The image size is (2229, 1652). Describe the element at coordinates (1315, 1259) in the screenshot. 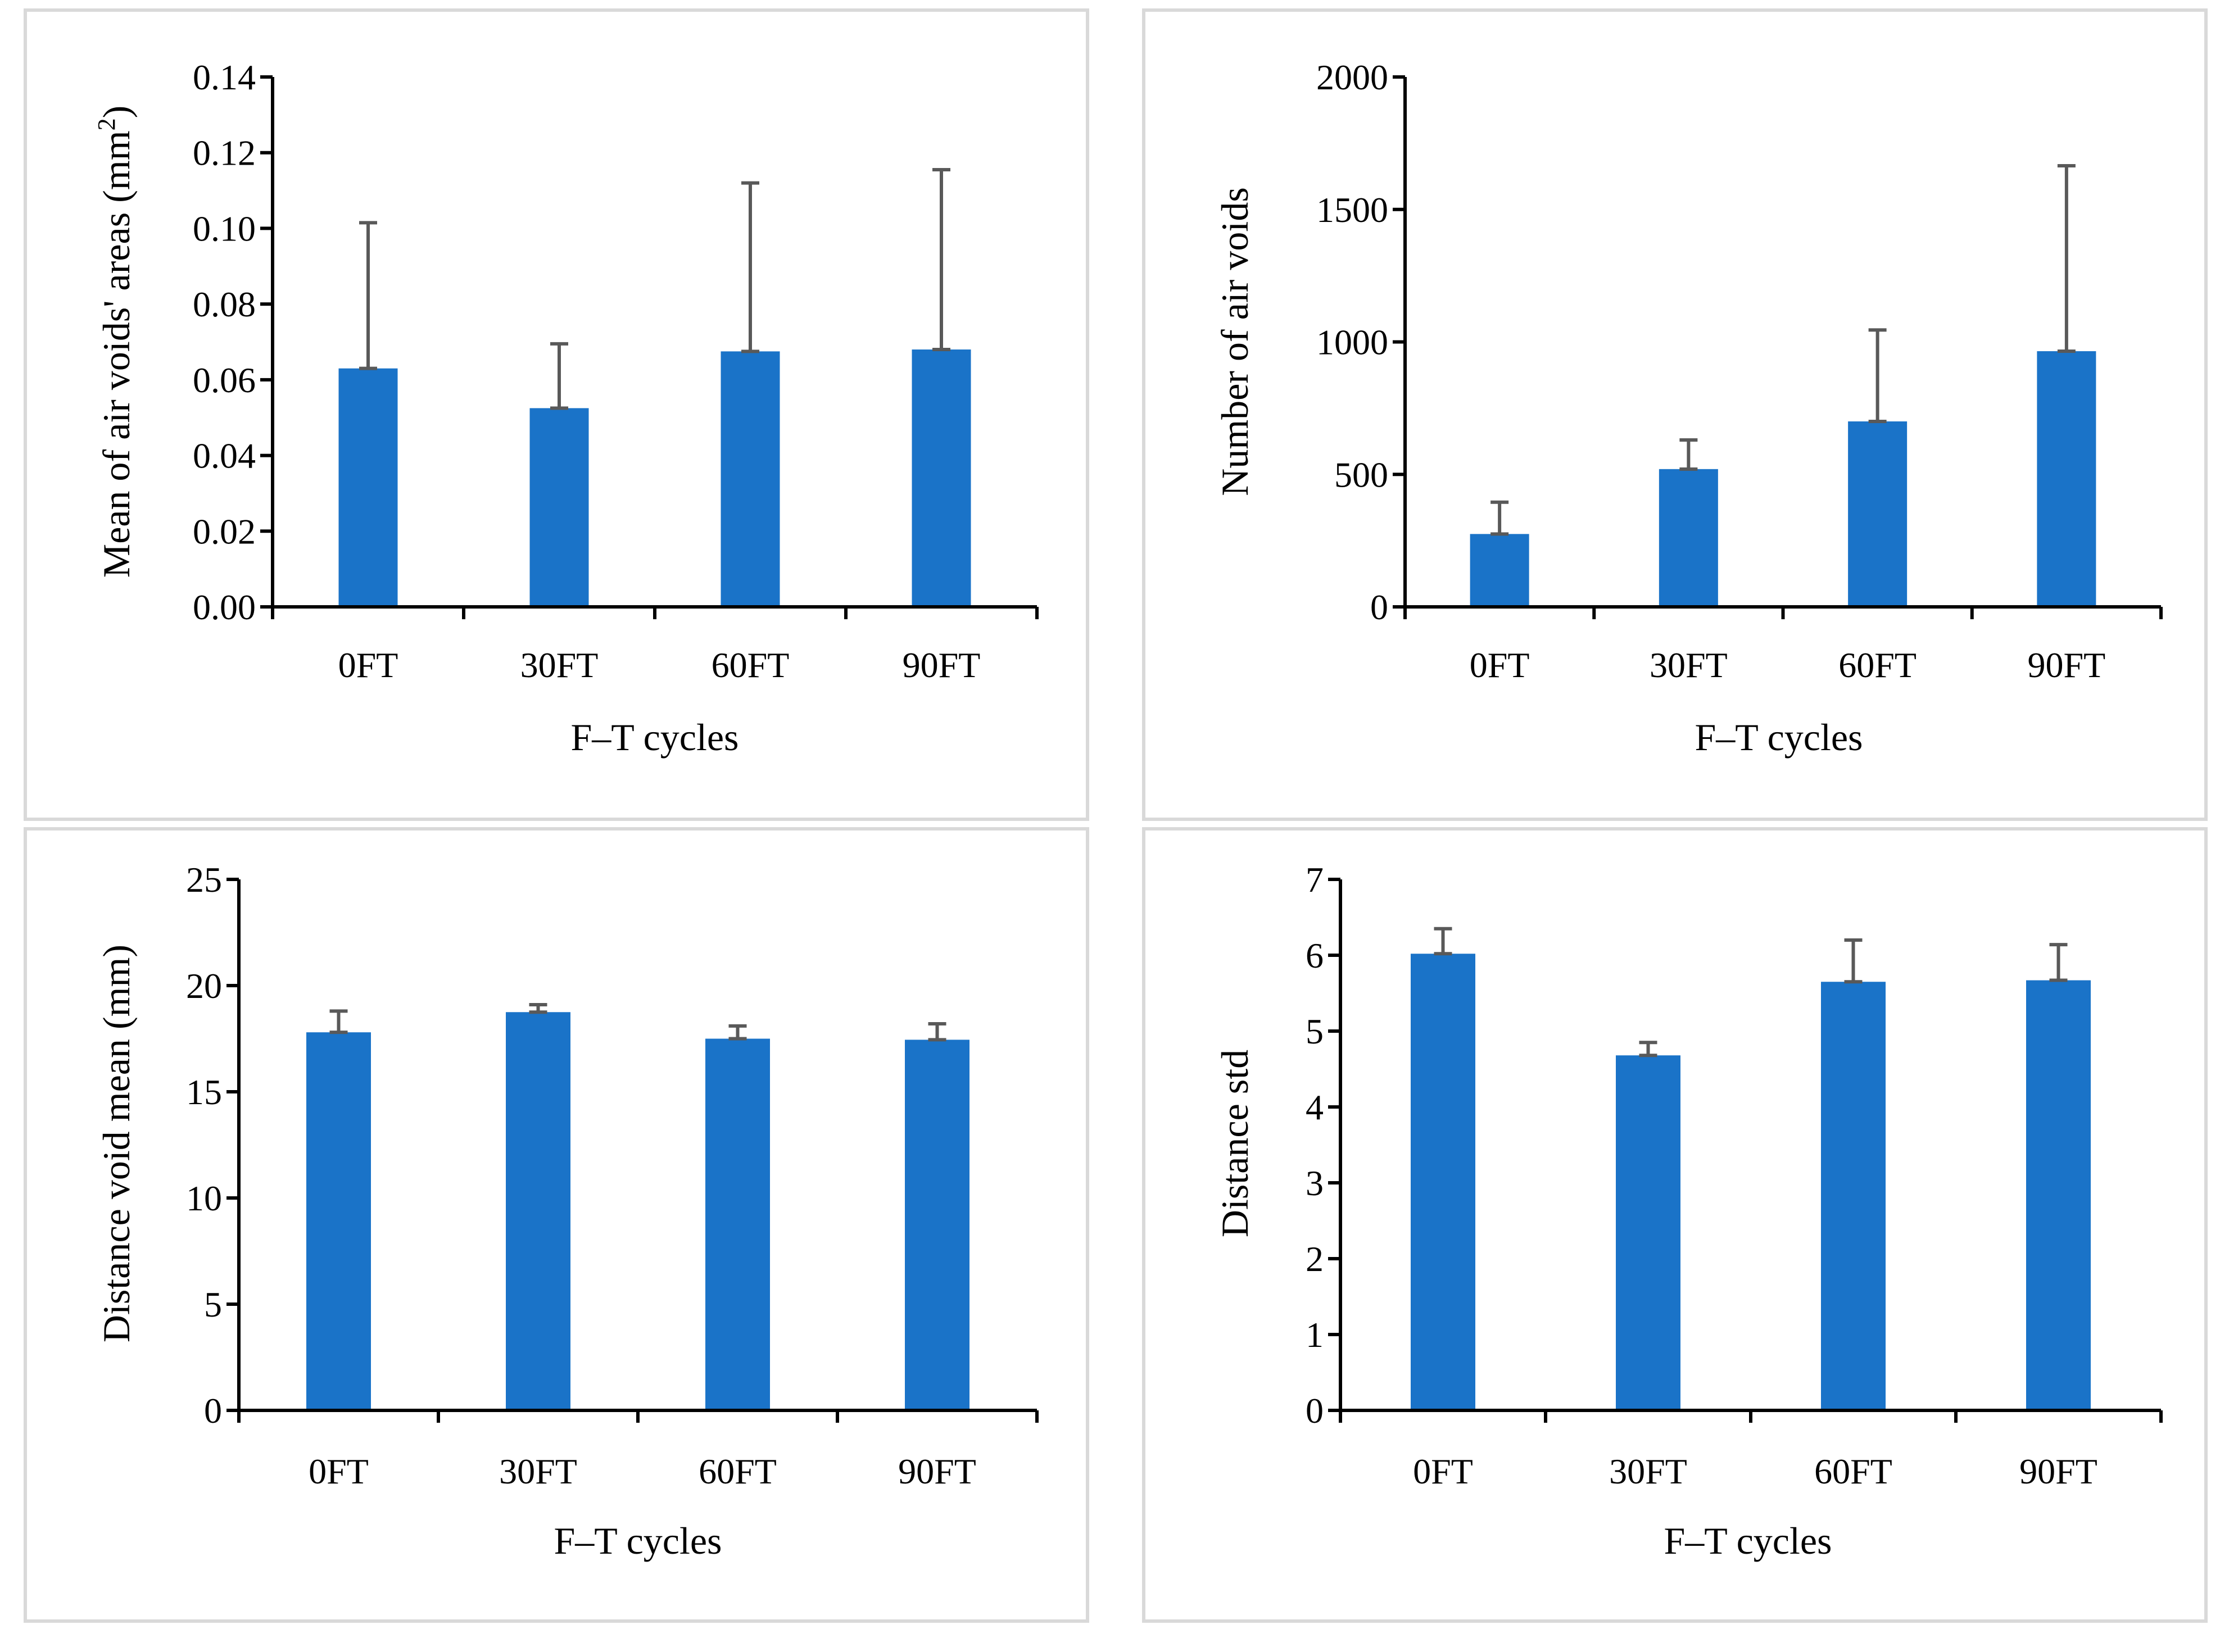

I see `y-tick-label: 2` at that location.